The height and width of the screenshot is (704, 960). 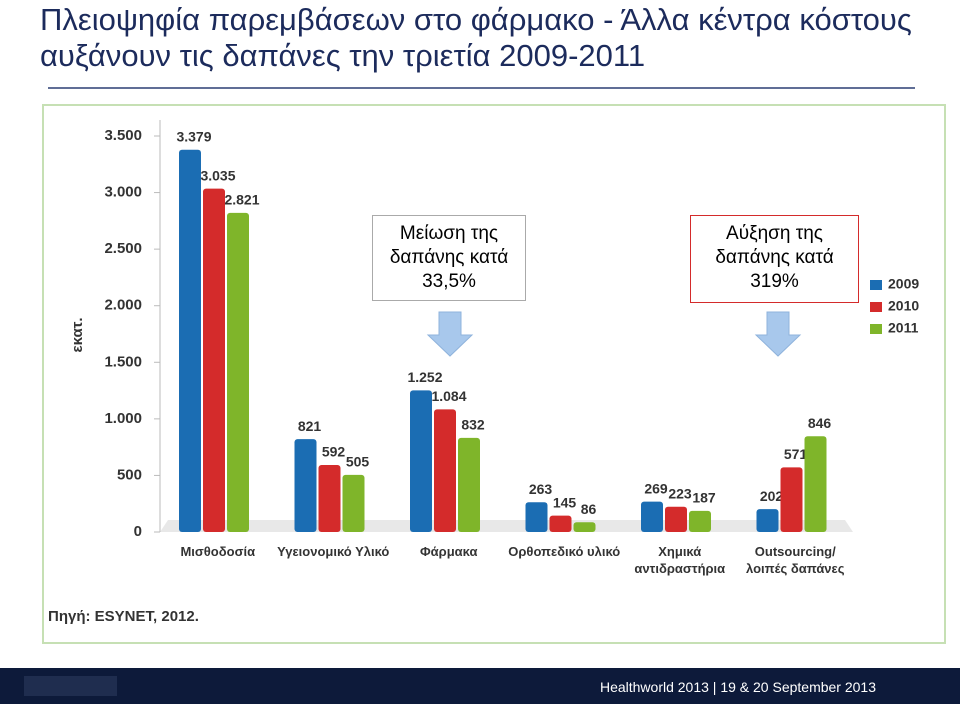 What do you see at coordinates (903, 306) in the screenshot?
I see `legend-label: 2010` at bounding box center [903, 306].